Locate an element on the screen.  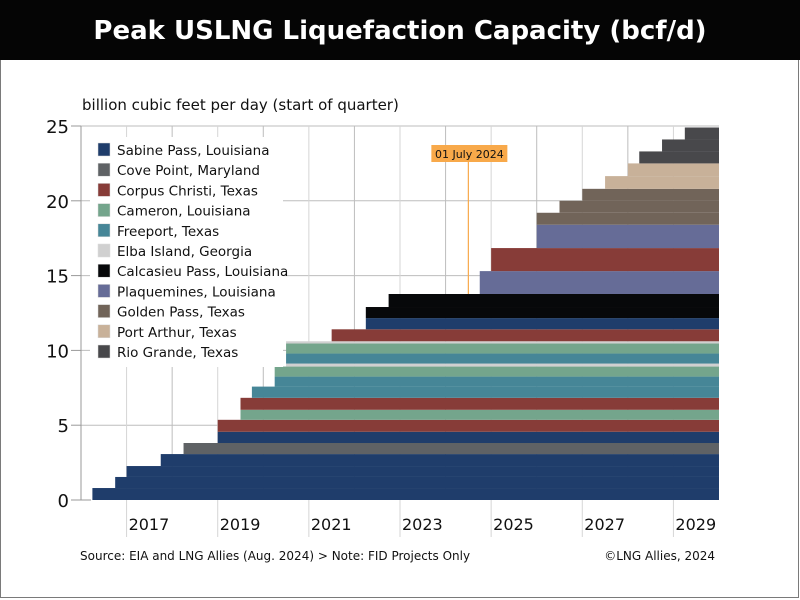
legend-background is located at coordinates (186, 252).